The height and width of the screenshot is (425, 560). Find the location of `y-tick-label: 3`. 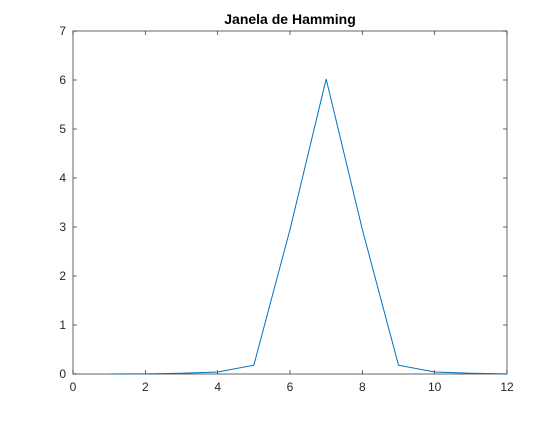

y-tick-label: 3 is located at coordinates (62, 227).